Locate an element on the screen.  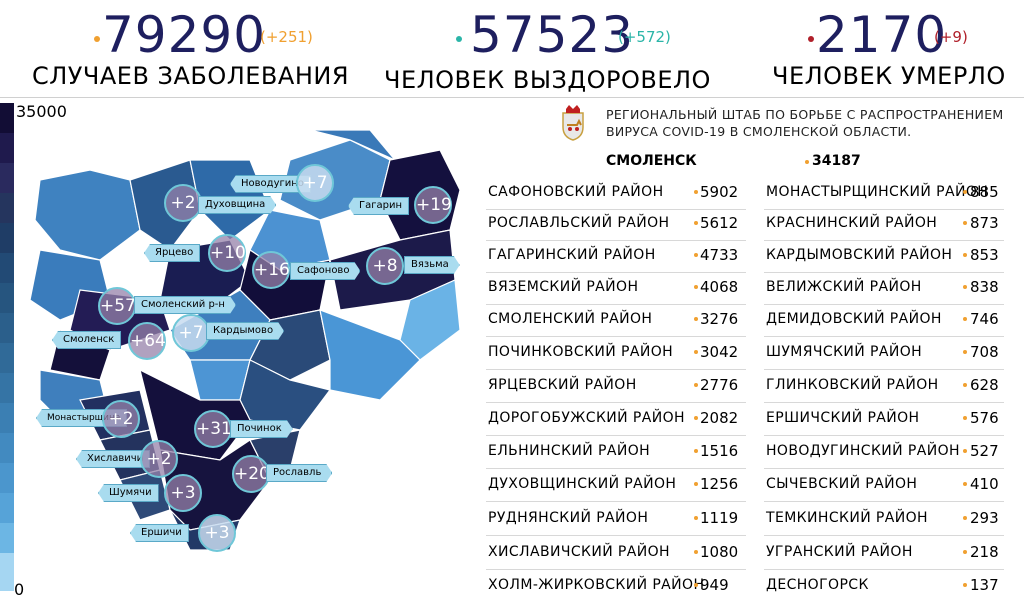
district-name: ПОЧИНКОВСКИЙ РАЙОН is located at coordinates (581, 352).